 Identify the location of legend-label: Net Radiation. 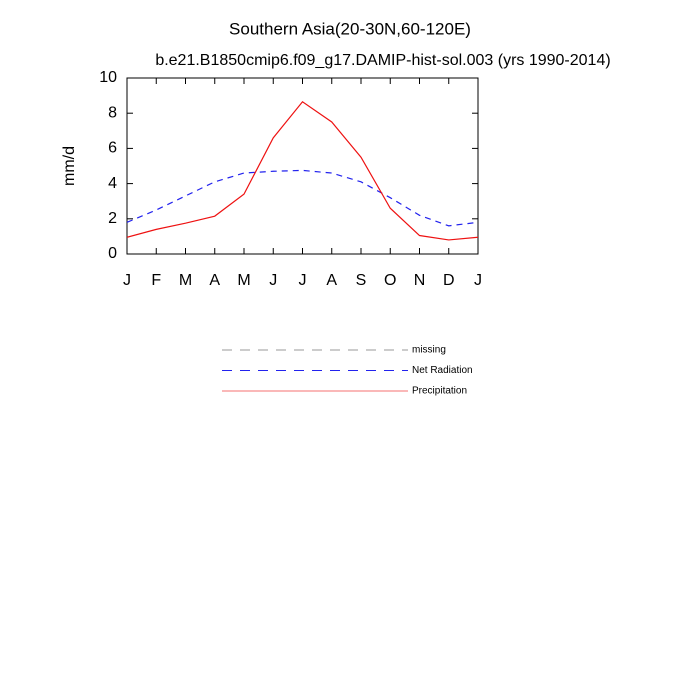
(442, 370).